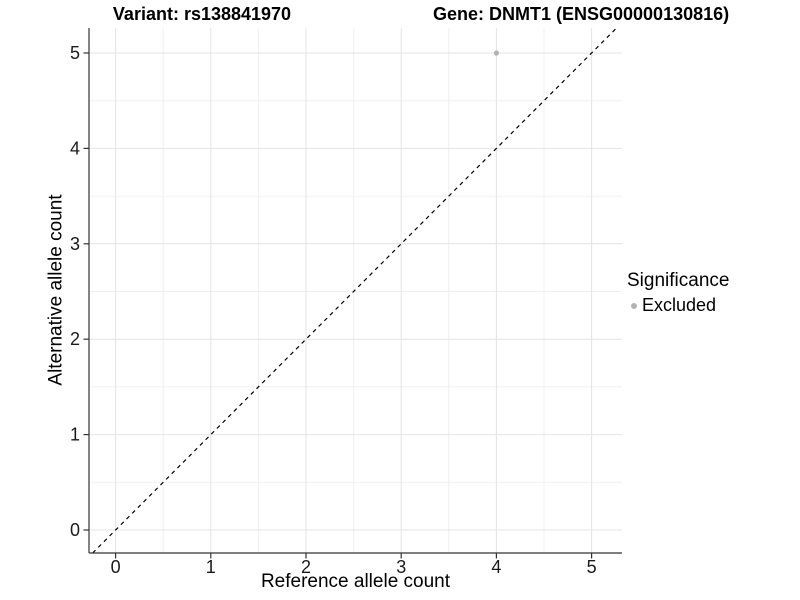  I want to click on y-tick-label: 2, so click(75, 339).